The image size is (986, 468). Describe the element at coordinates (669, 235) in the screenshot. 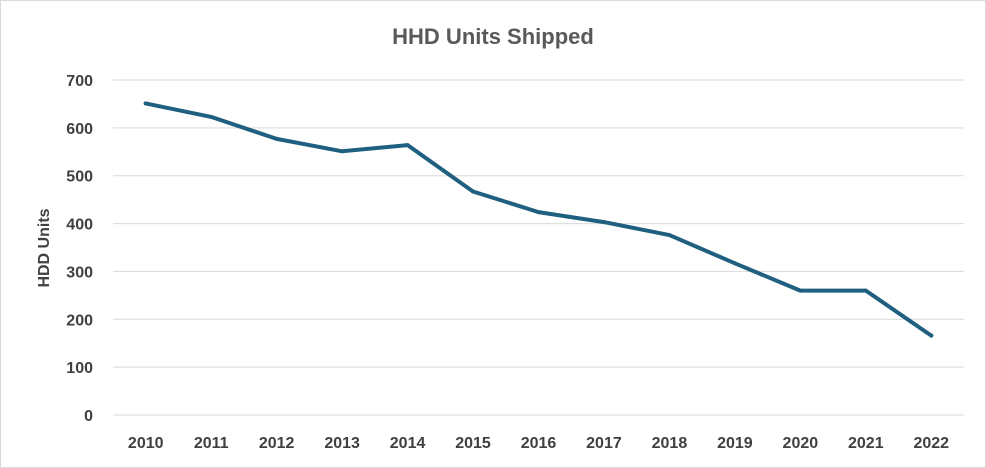

I see `data-point-2018` at that location.